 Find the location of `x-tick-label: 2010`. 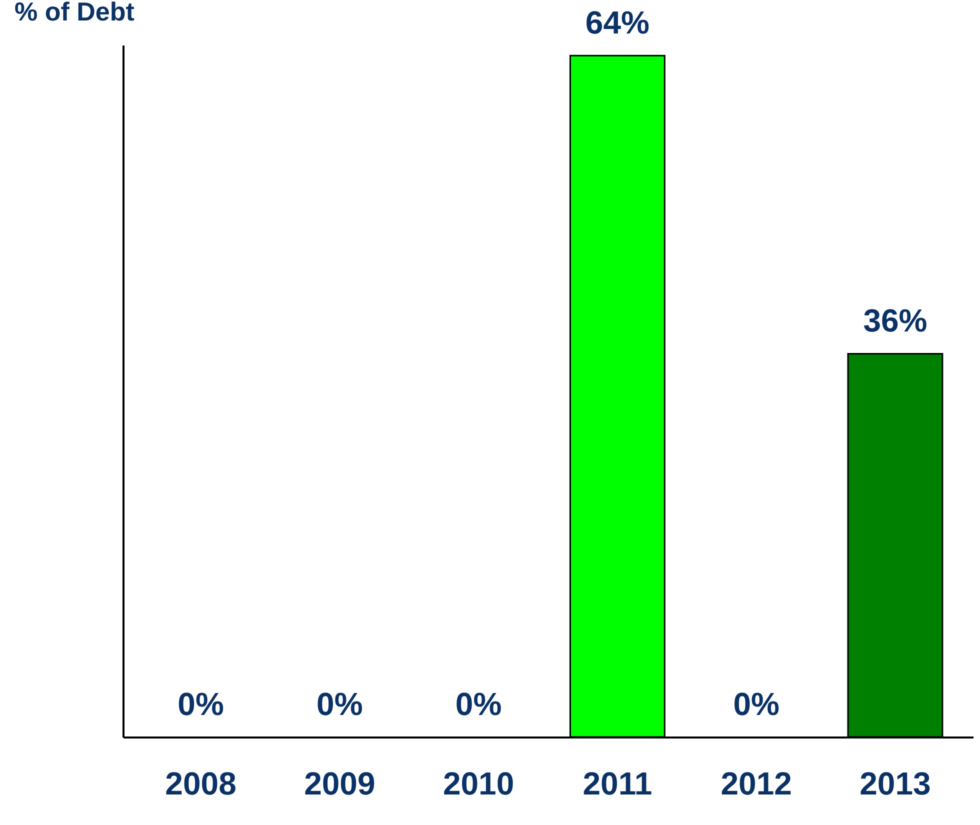

x-tick-label: 2010 is located at coordinates (478, 784).